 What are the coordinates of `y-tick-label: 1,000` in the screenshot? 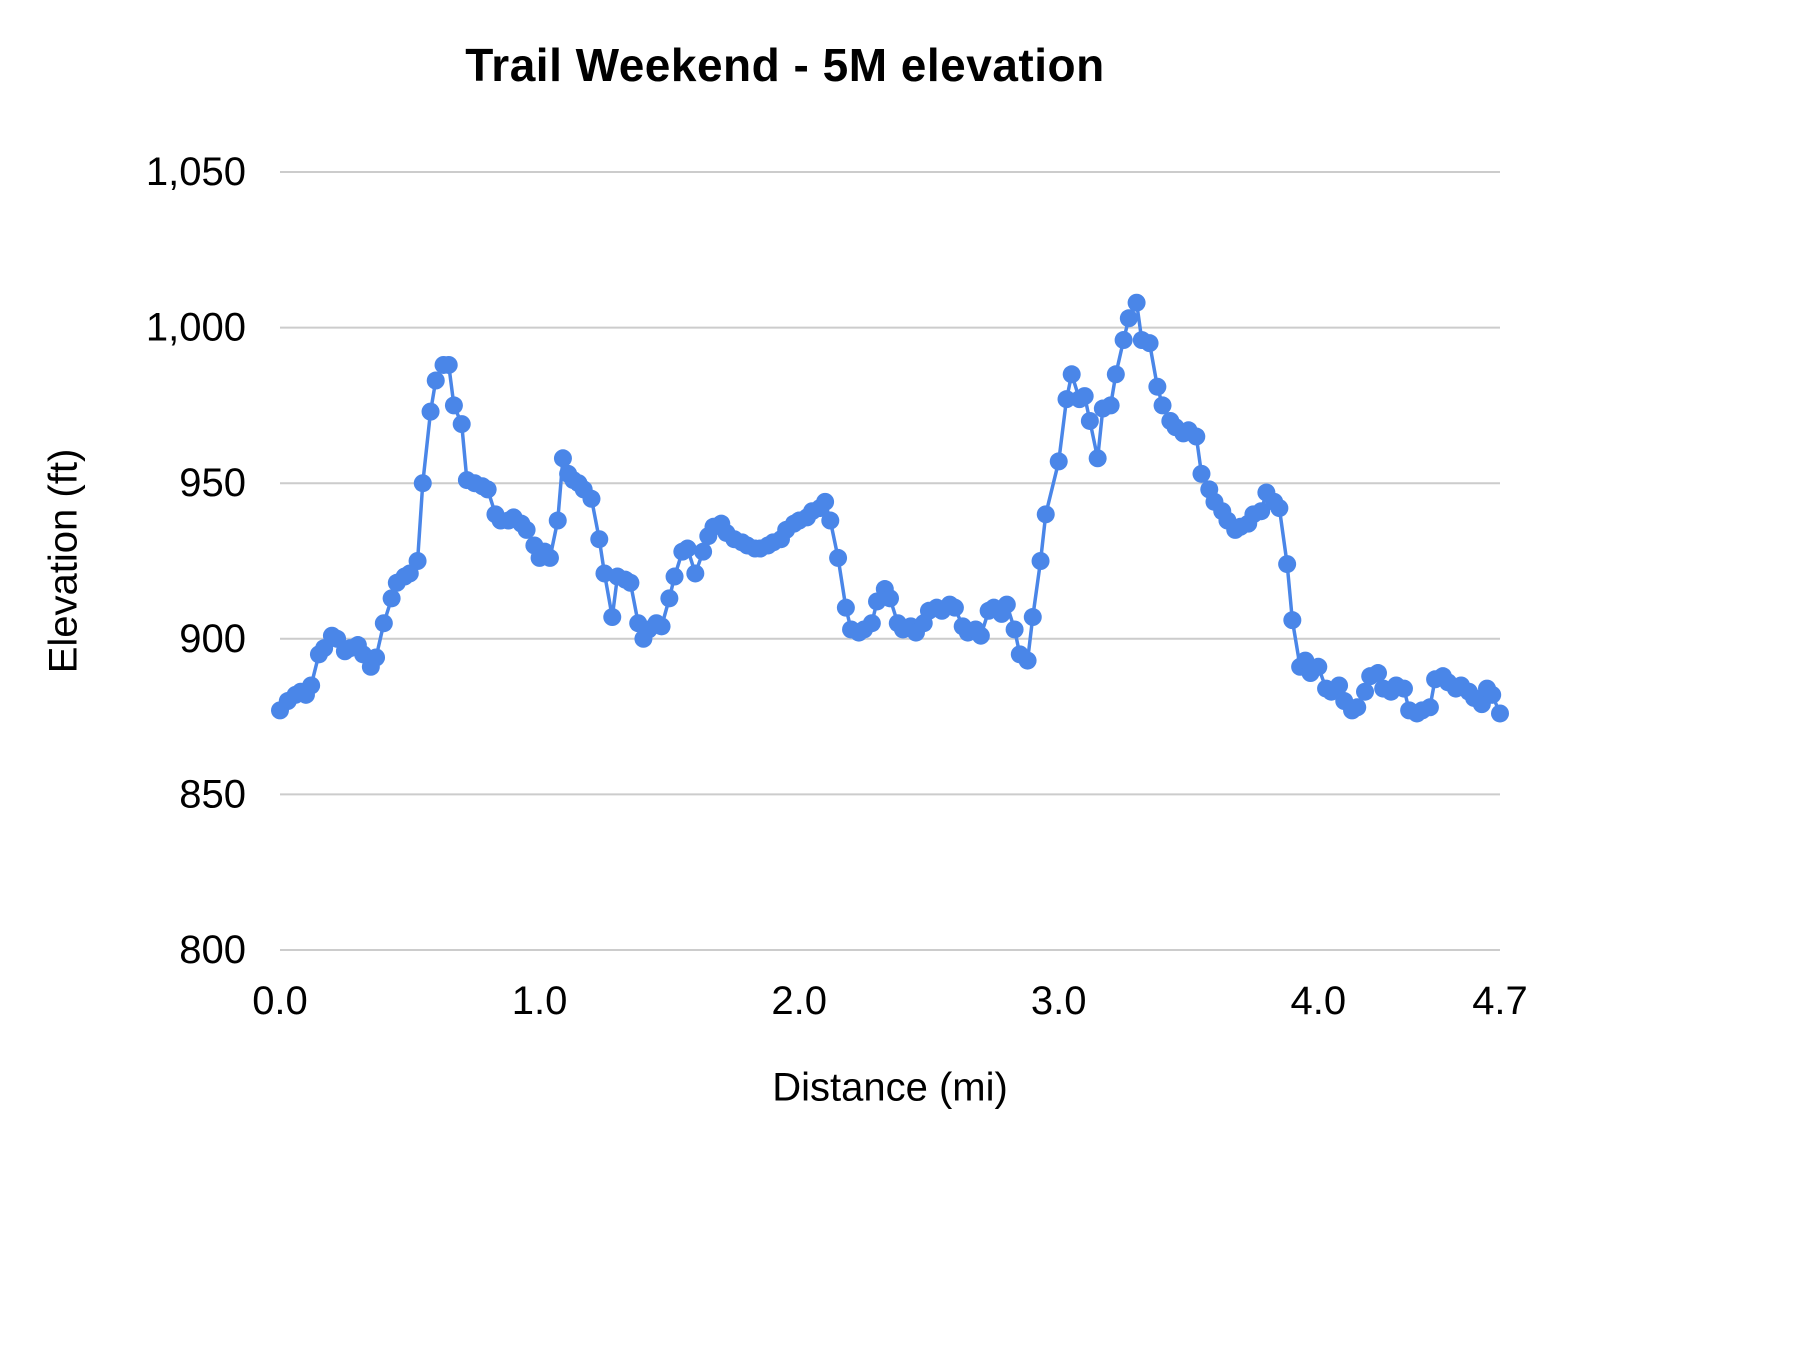 It's located at (196, 328).